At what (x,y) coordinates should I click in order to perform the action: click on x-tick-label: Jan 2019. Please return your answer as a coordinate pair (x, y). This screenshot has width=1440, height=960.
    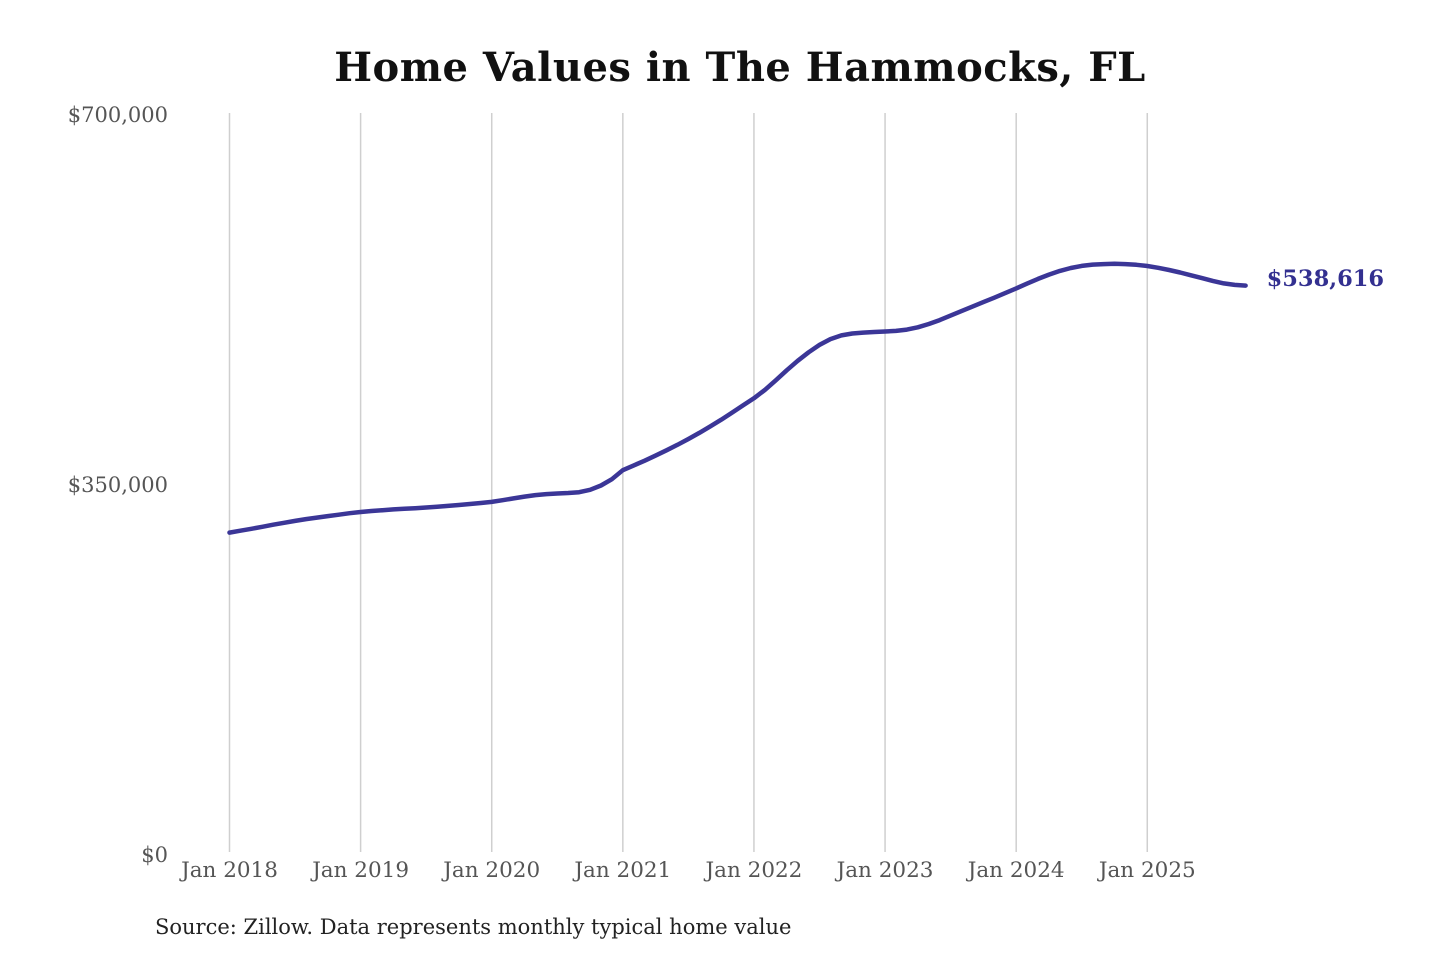
    Looking at the image, I should click on (361, 870).